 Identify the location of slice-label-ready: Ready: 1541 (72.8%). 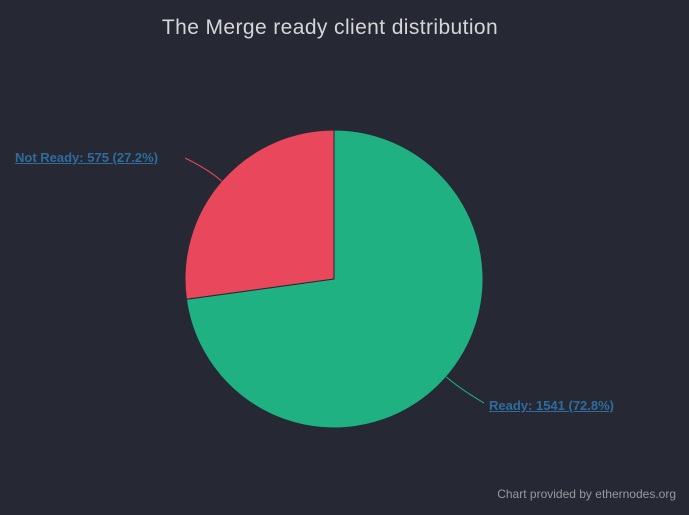
(552, 405).